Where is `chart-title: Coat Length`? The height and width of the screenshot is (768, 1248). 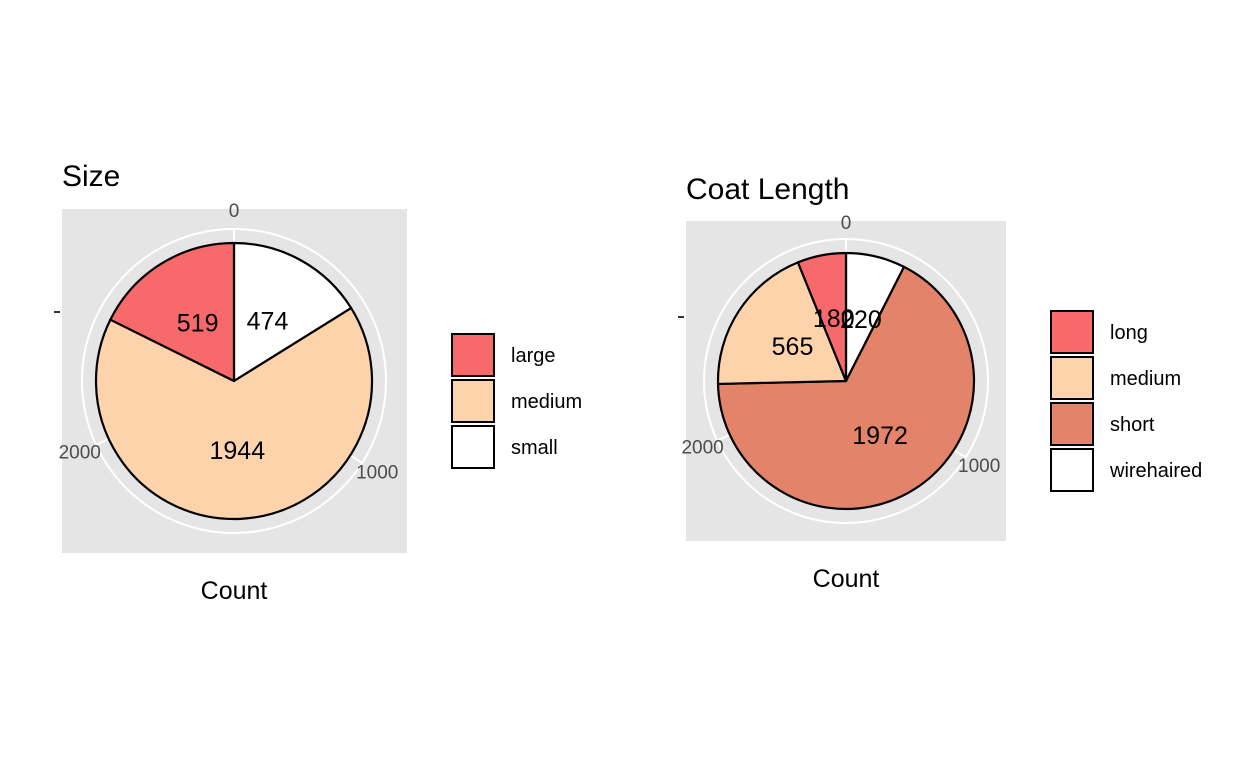 chart-title: Coat Length is located at coordinates (767, 189).